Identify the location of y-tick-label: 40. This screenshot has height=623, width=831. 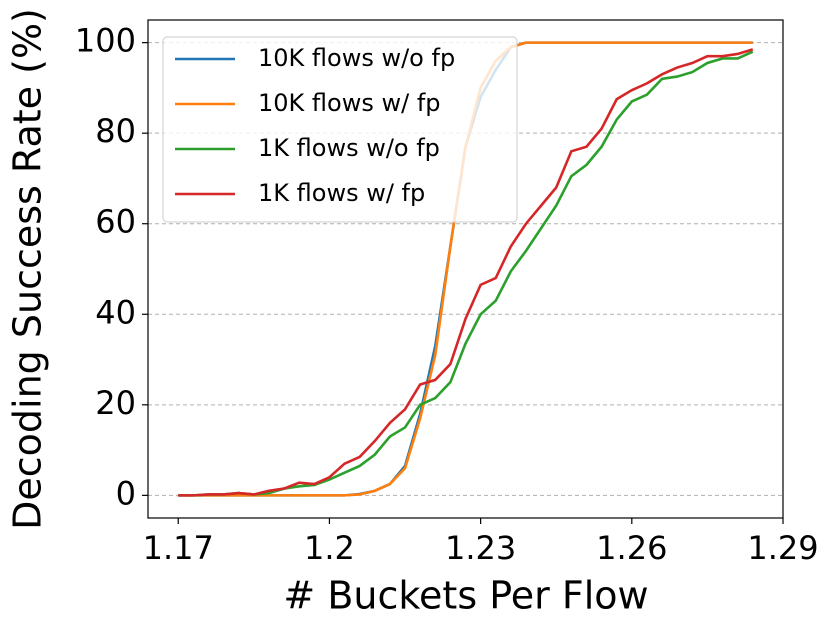
(115, 312).